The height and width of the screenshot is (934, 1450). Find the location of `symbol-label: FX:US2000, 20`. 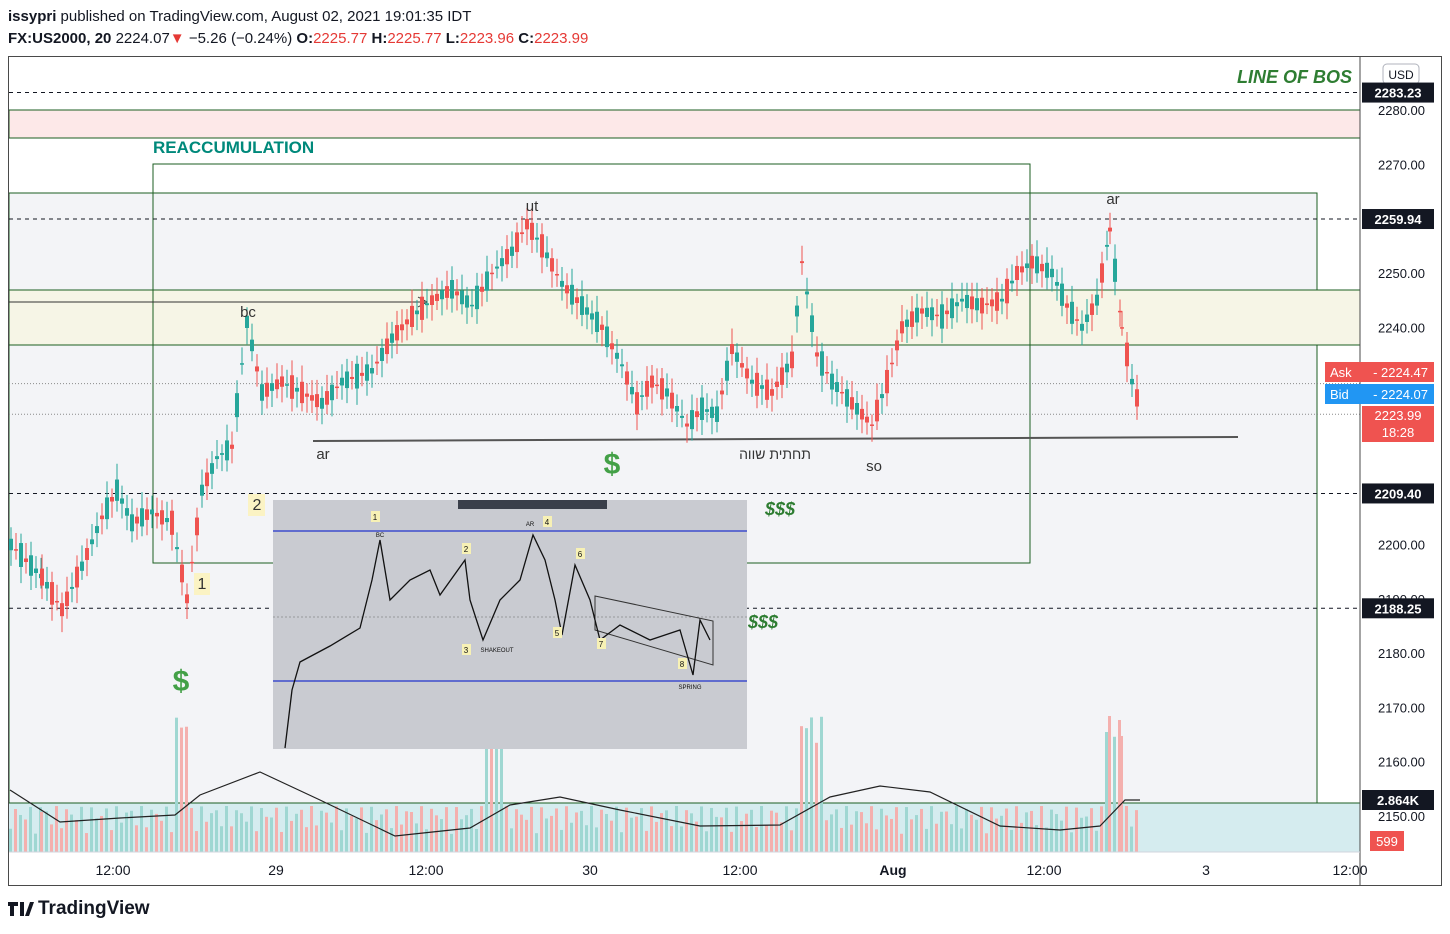

symbol-label: FX:US2000, 20 is located at coordinates (60, 38).